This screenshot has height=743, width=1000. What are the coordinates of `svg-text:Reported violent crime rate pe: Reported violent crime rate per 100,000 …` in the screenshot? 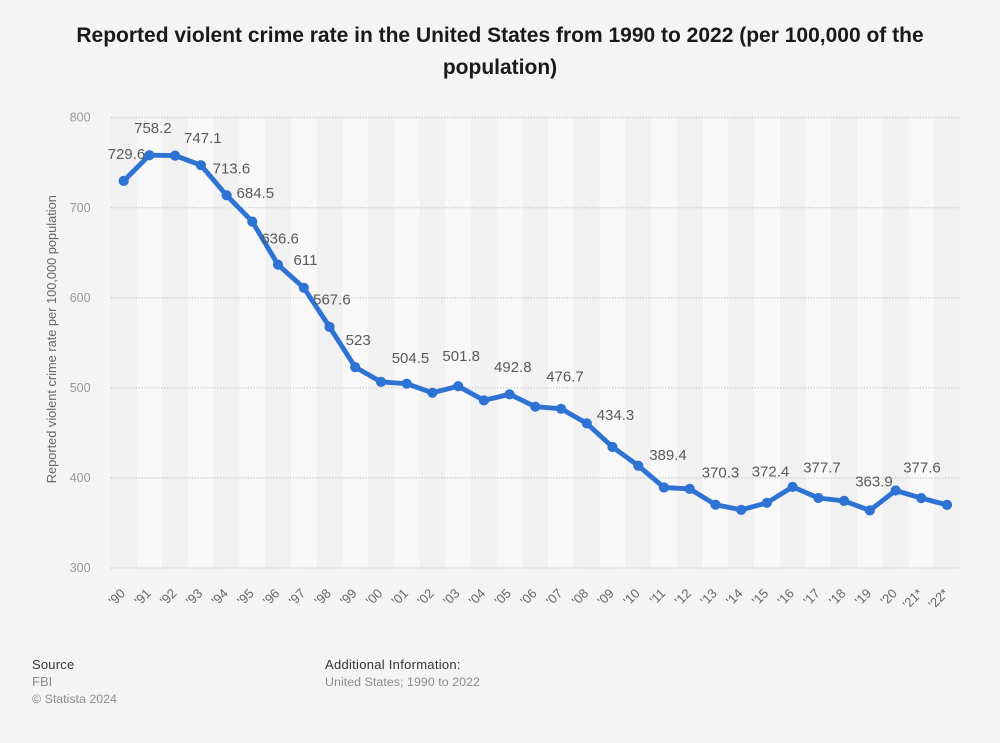 It's located at (51, 339).